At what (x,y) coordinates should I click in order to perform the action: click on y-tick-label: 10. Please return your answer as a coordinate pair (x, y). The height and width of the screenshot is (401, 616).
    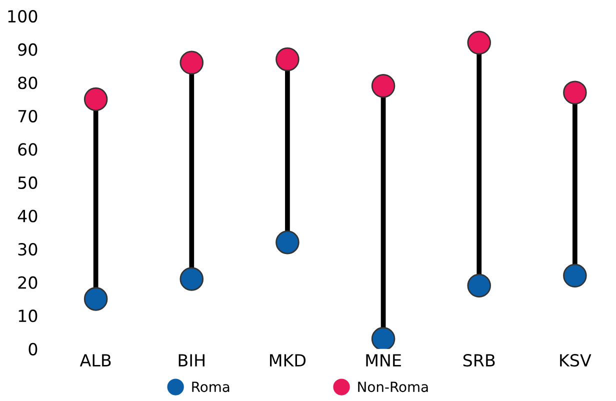
    Looking at the image, I should click on (28, 316).